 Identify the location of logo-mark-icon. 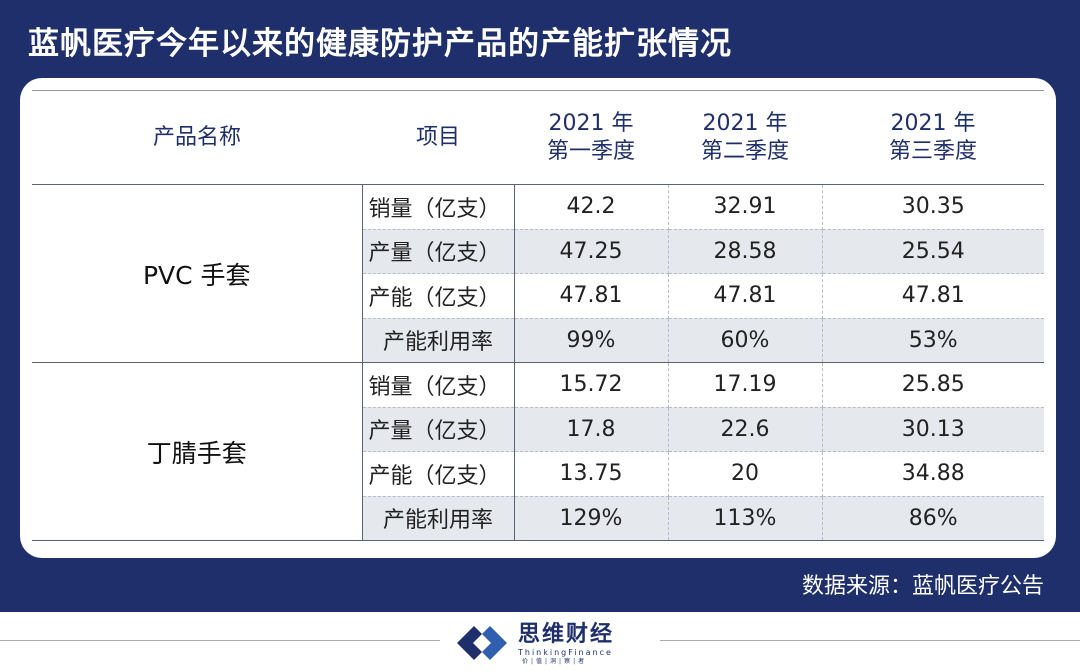
(482, 643).